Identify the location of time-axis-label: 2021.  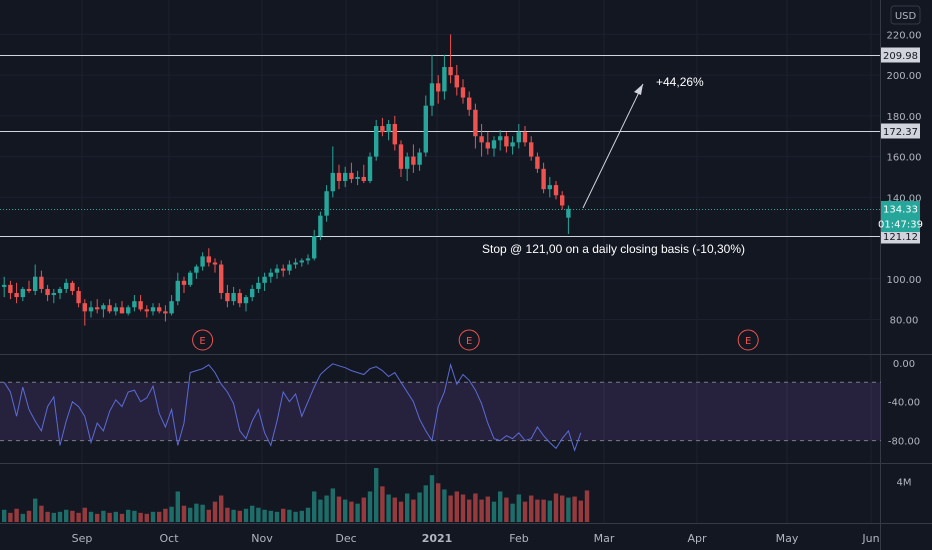
(437, 538).